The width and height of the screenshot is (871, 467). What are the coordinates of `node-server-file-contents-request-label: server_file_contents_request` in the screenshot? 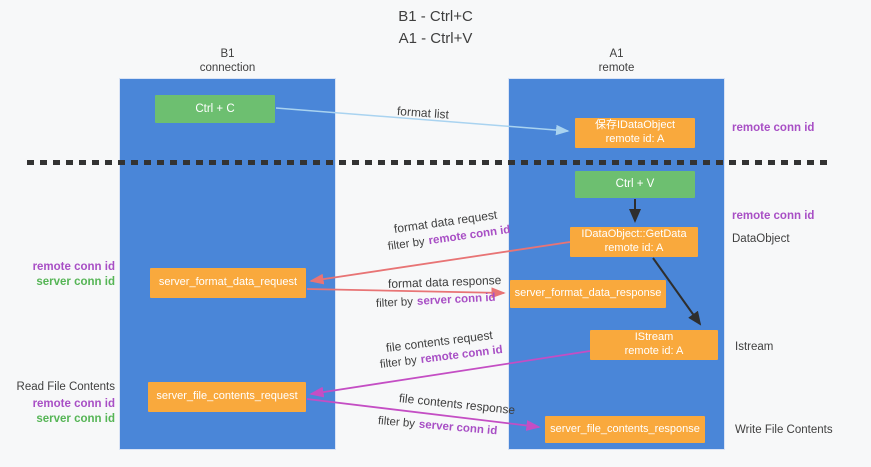 It's located at (227, 396).